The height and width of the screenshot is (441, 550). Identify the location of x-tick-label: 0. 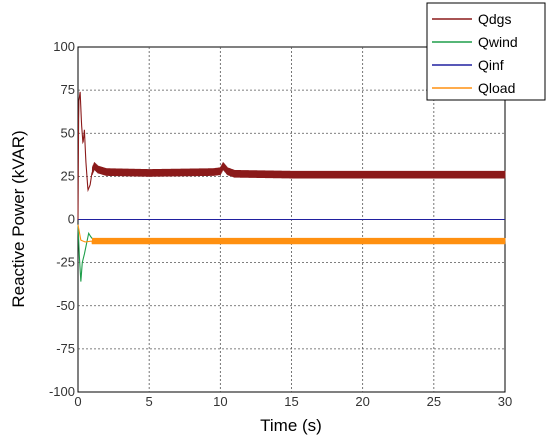
(77, 401).